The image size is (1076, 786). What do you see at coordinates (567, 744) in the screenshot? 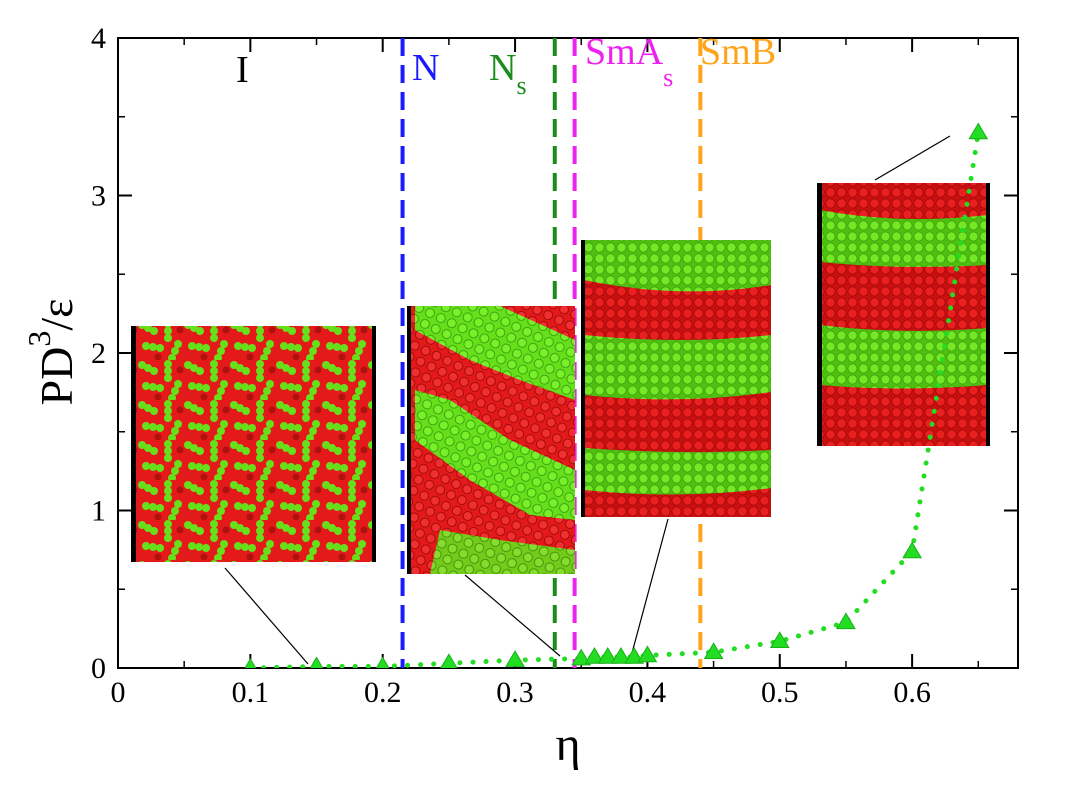
I see `x-axis-title: η` at bounding box center [567, 744].